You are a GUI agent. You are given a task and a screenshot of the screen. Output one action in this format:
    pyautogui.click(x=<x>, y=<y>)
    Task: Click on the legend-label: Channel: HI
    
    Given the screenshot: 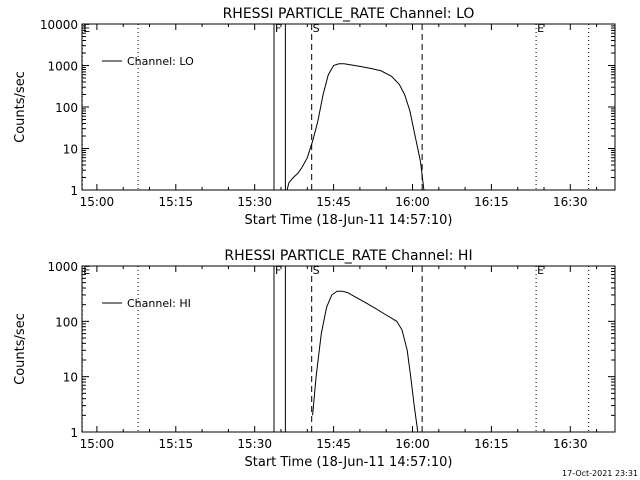 What is the action you would take?
    pyautogui.click(x=159, y=303)
    